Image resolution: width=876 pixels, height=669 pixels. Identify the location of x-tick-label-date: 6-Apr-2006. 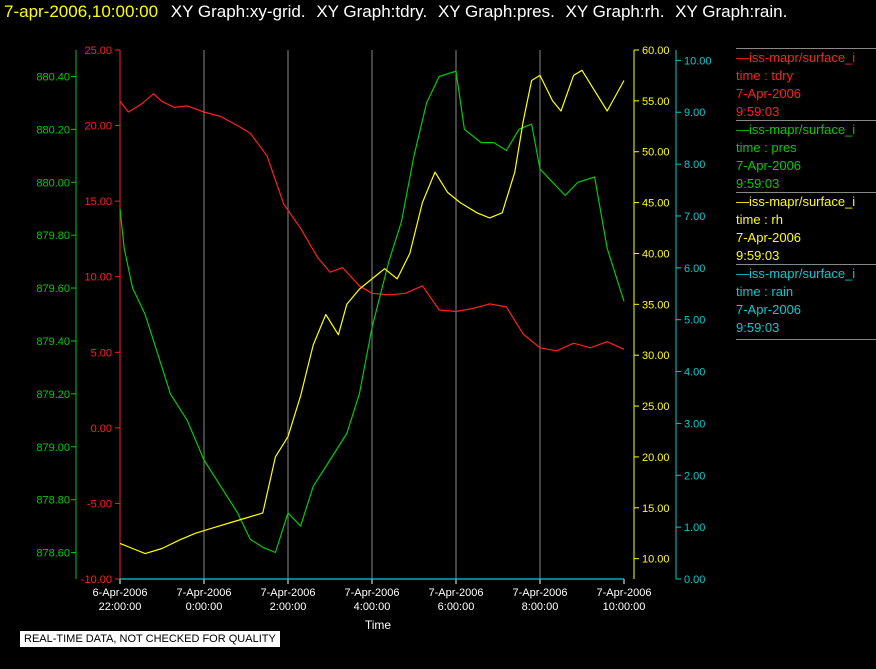
(119, 593).